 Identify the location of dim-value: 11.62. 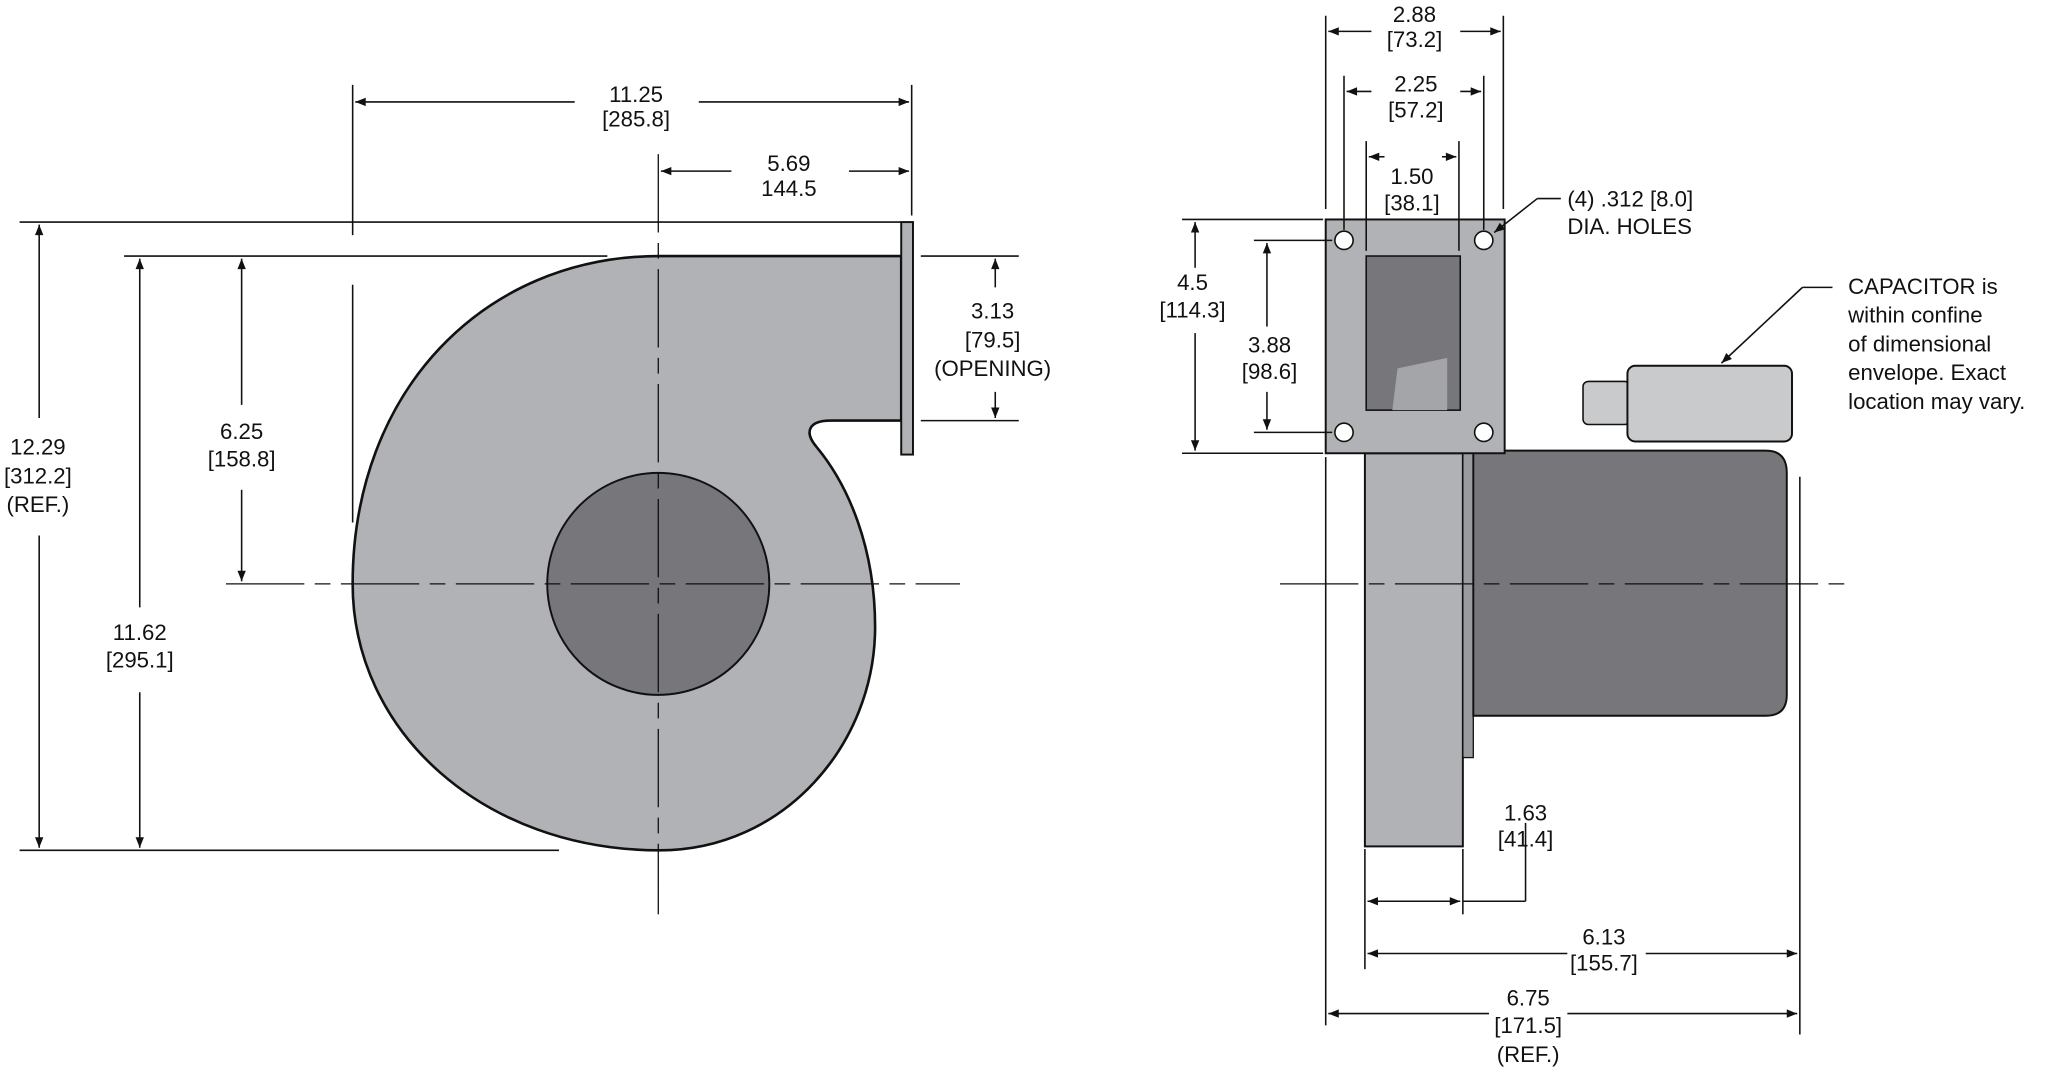
(140, 632).